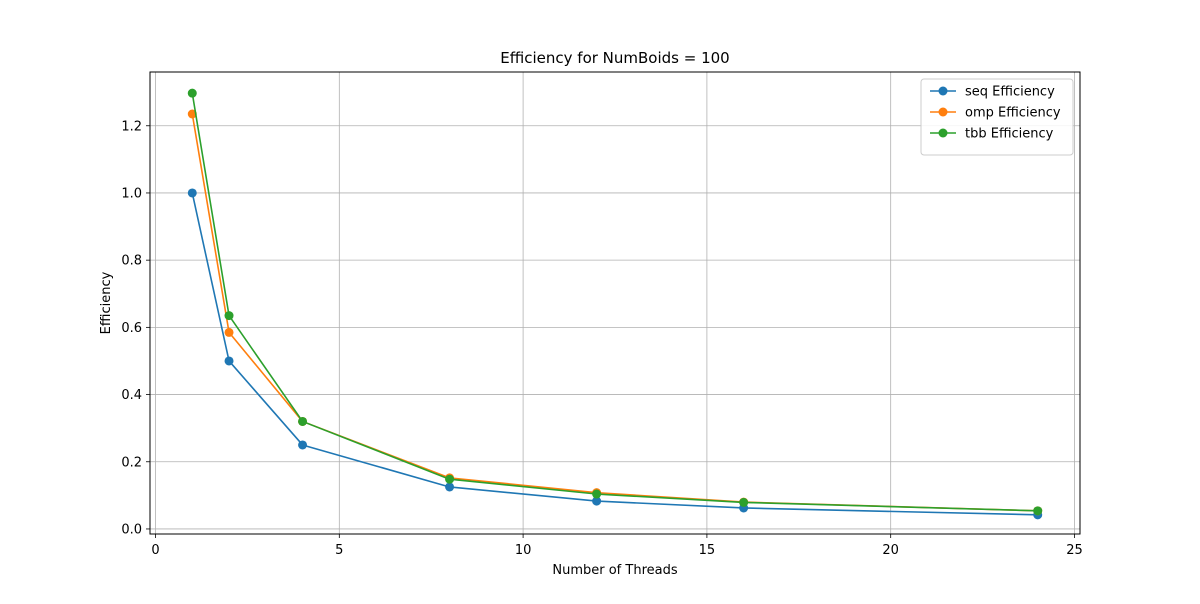  What do you see at coordinates (131, 261) in the screenshot?
I see `y-tick-label: 0.8` at bounding box center [131, 261].